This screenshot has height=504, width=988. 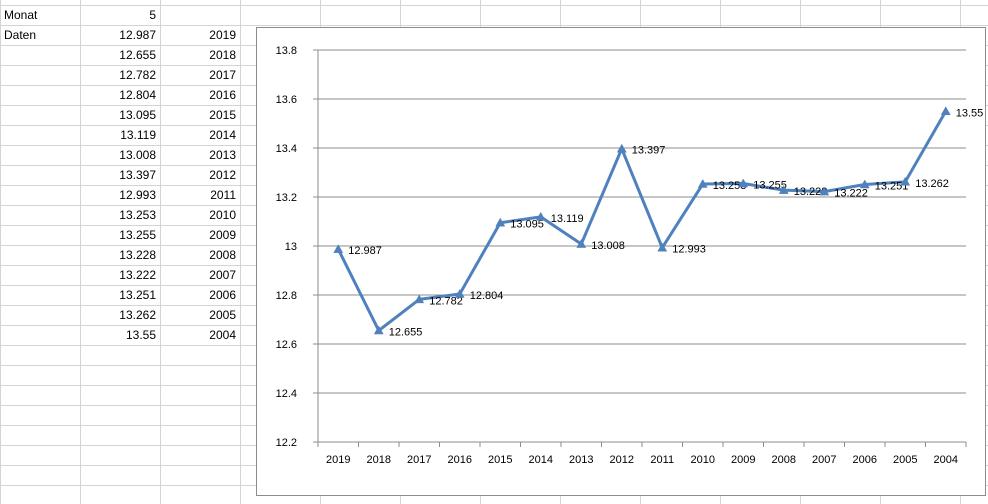 I want to click on cell-value: 13.262, so click(x=137, y=315).